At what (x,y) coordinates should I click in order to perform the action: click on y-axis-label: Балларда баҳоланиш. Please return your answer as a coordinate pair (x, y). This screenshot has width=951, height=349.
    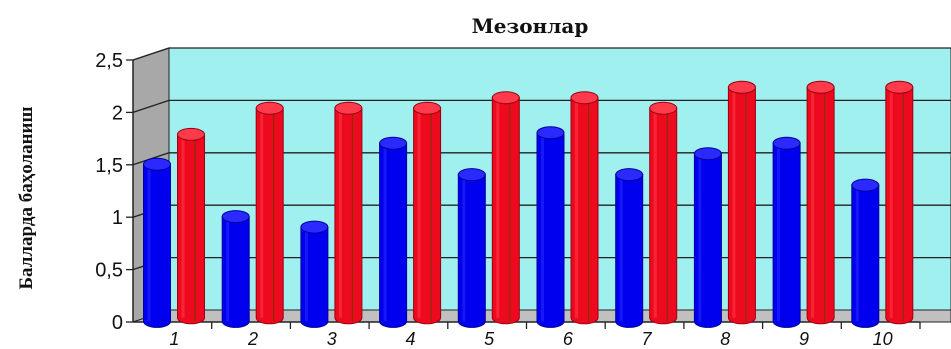
    Looking at the image, I should click on (26, 197).